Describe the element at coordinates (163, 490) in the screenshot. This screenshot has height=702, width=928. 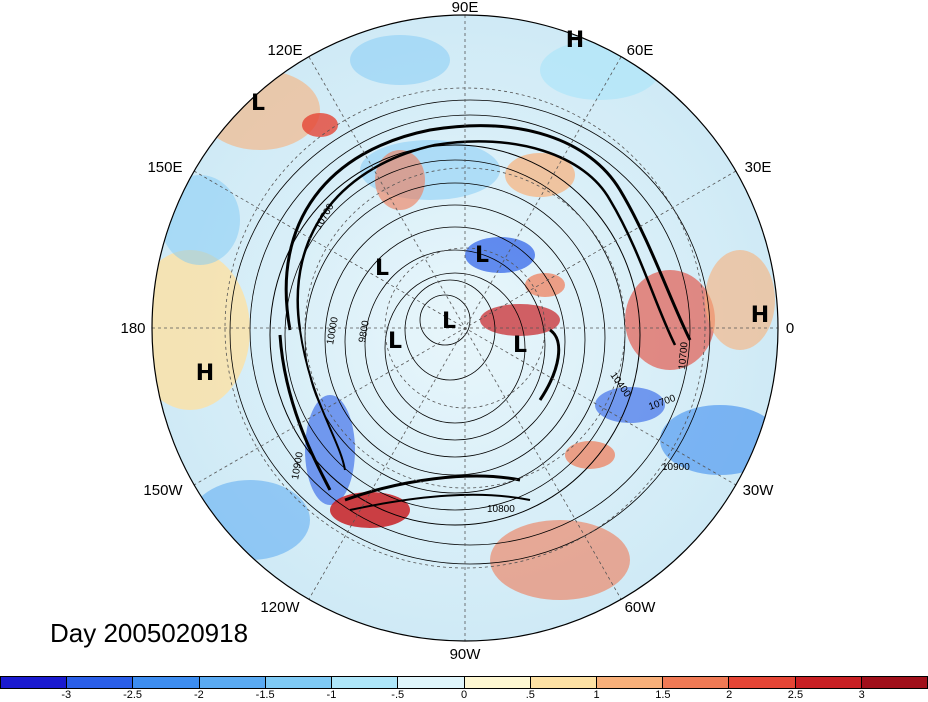
I see `lon-label-150w: 150W` at that location.